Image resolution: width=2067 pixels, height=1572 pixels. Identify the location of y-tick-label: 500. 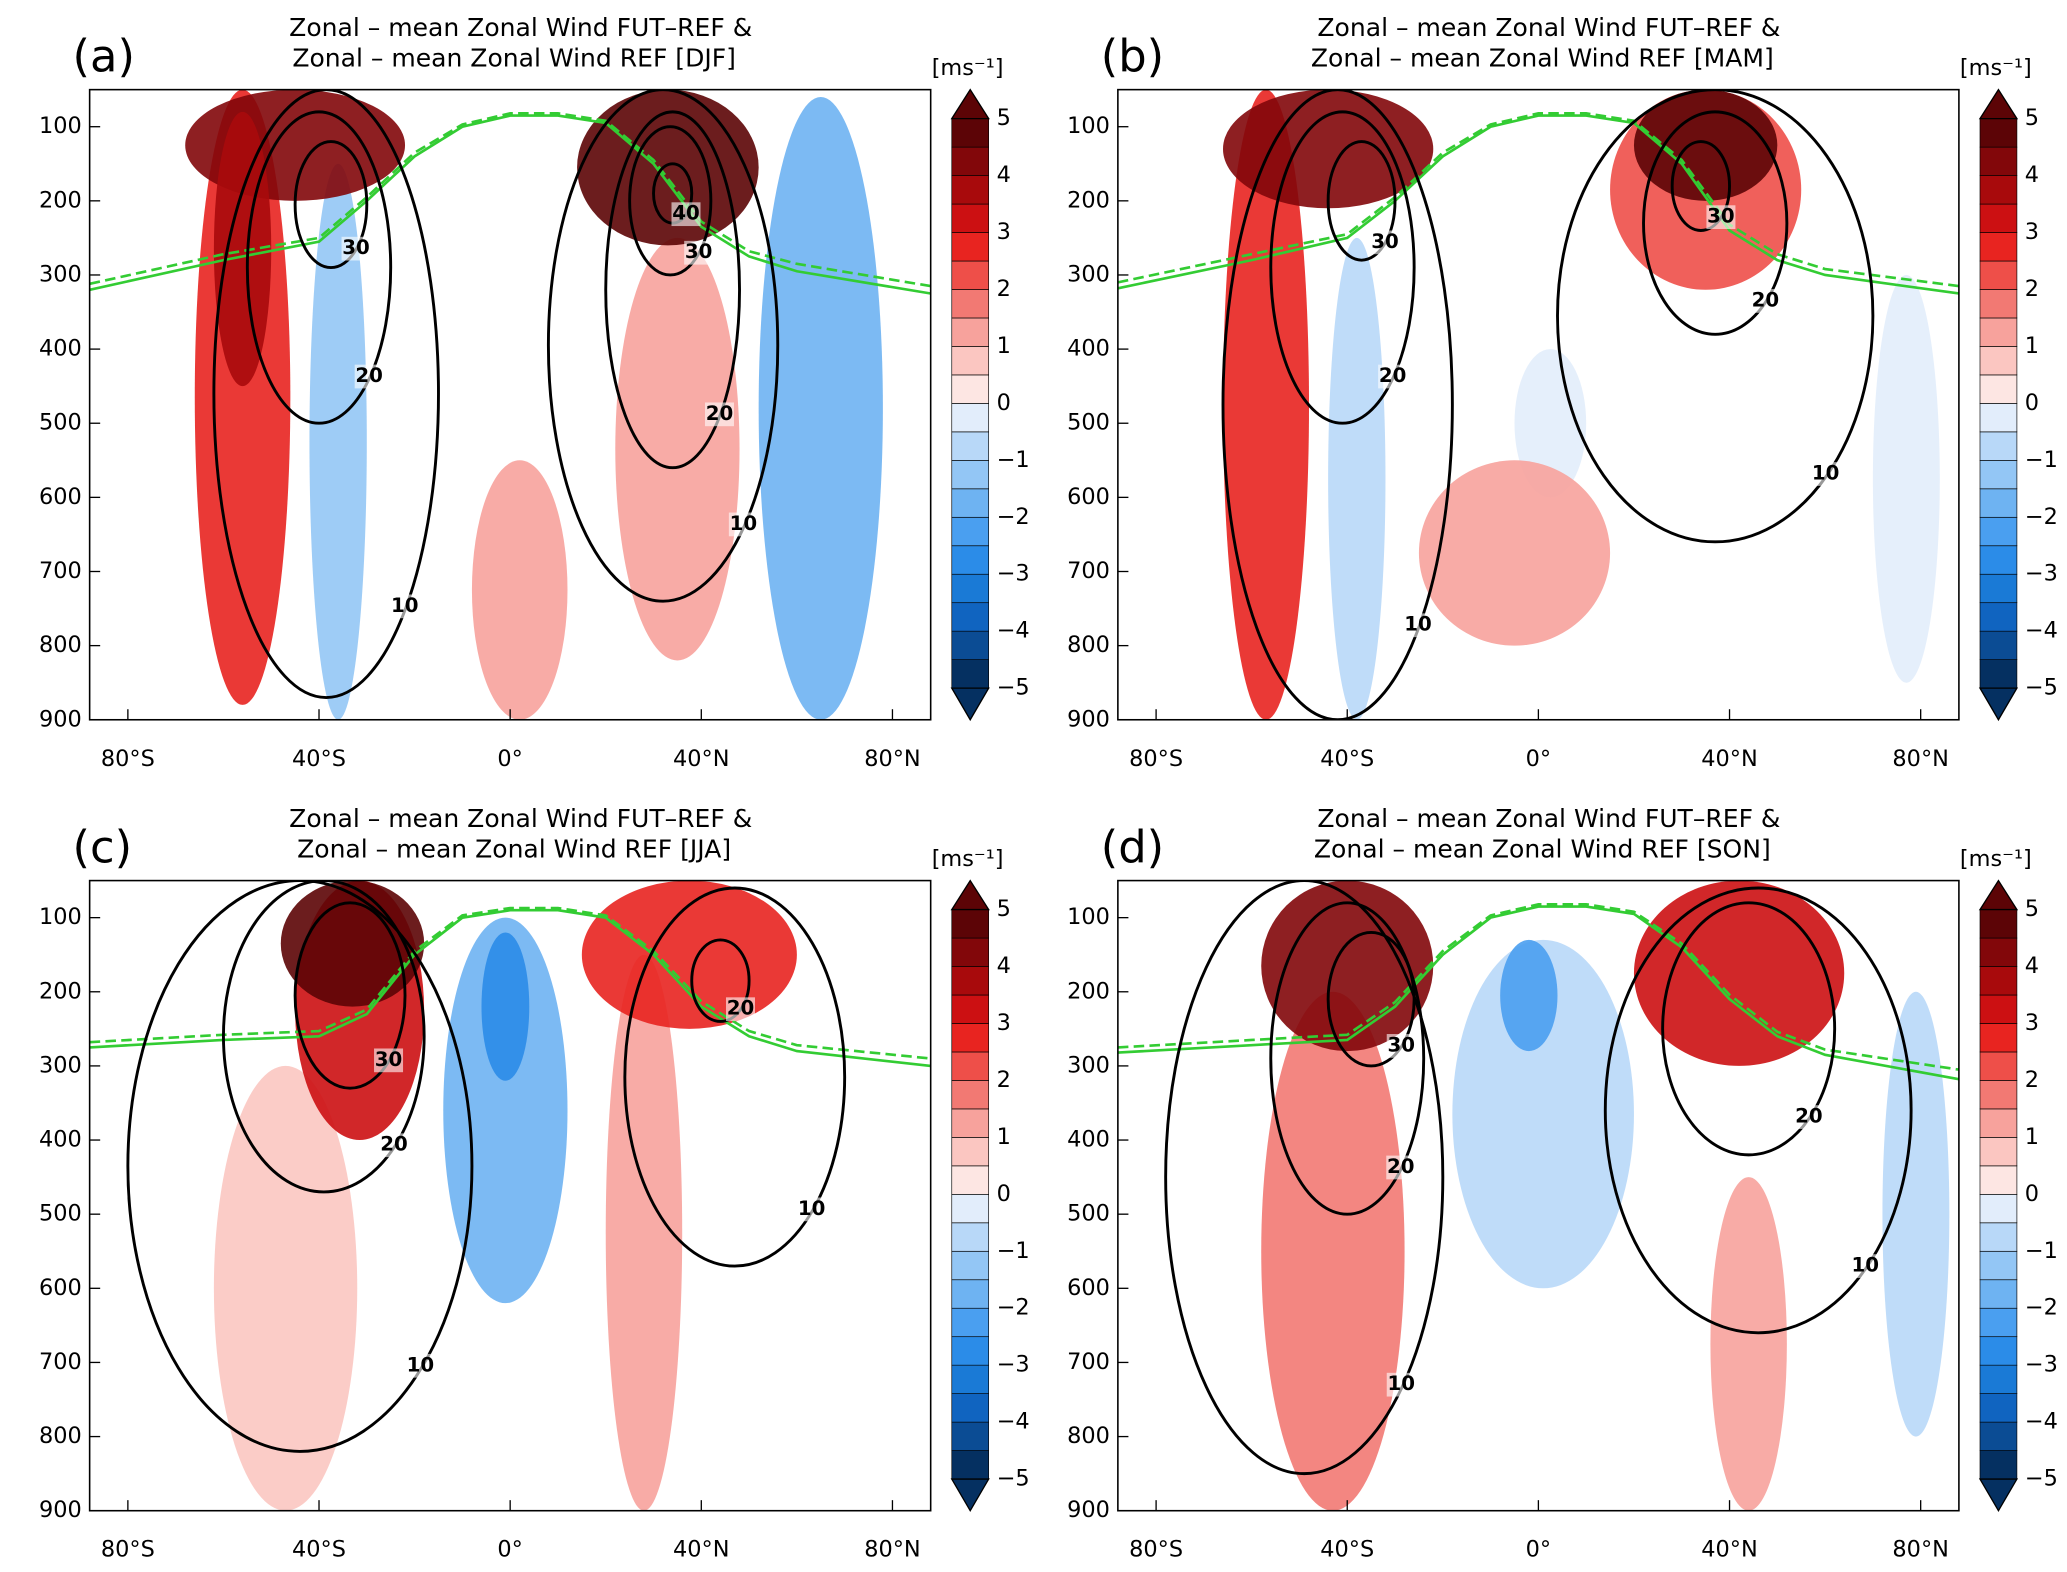
(60, 423).